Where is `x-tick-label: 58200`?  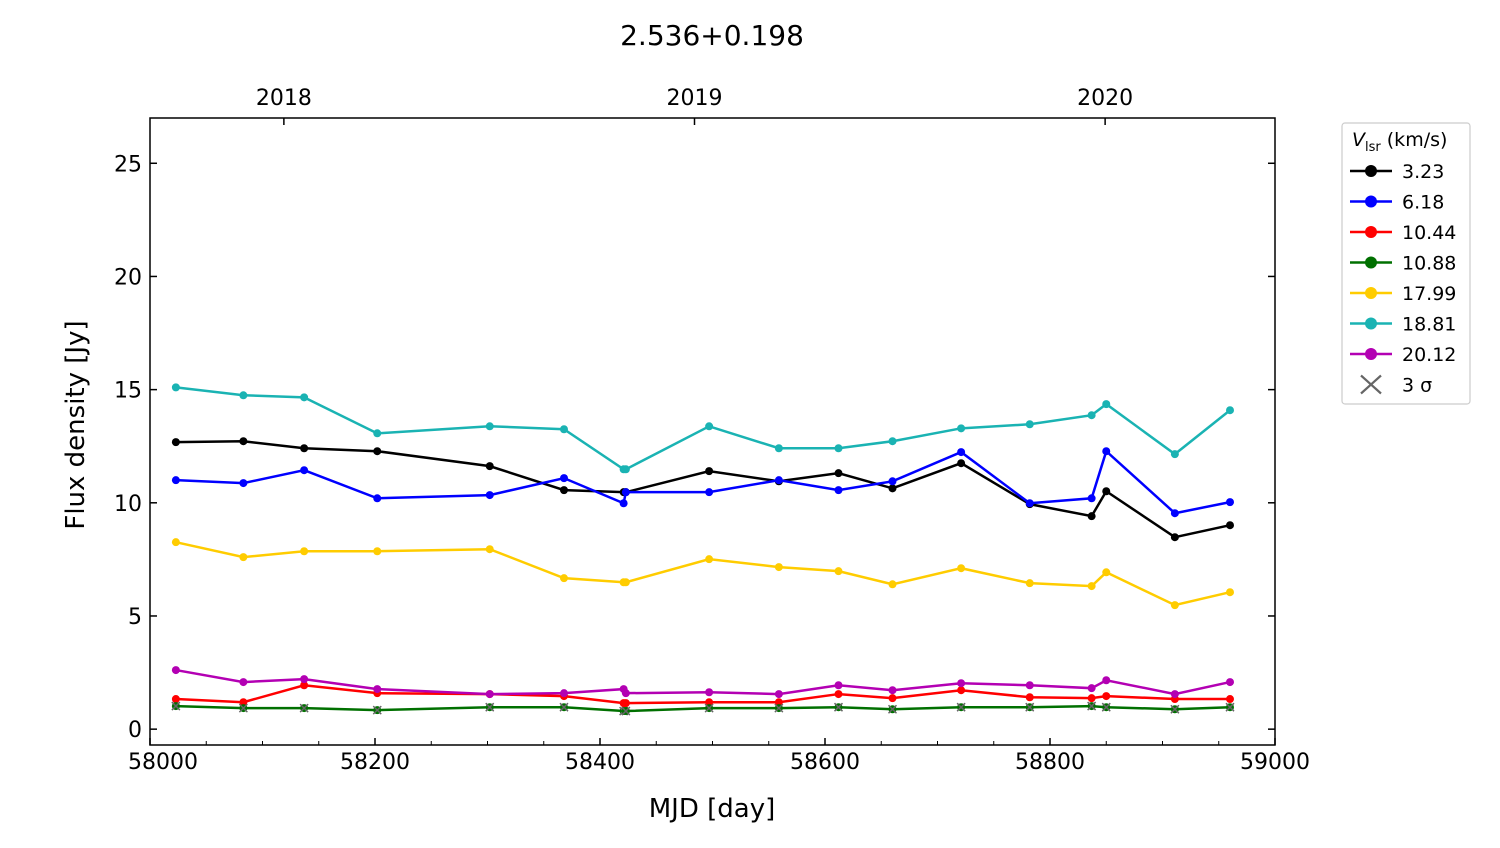
x-tick-label: 58200 is located at coordinates (375, 762).